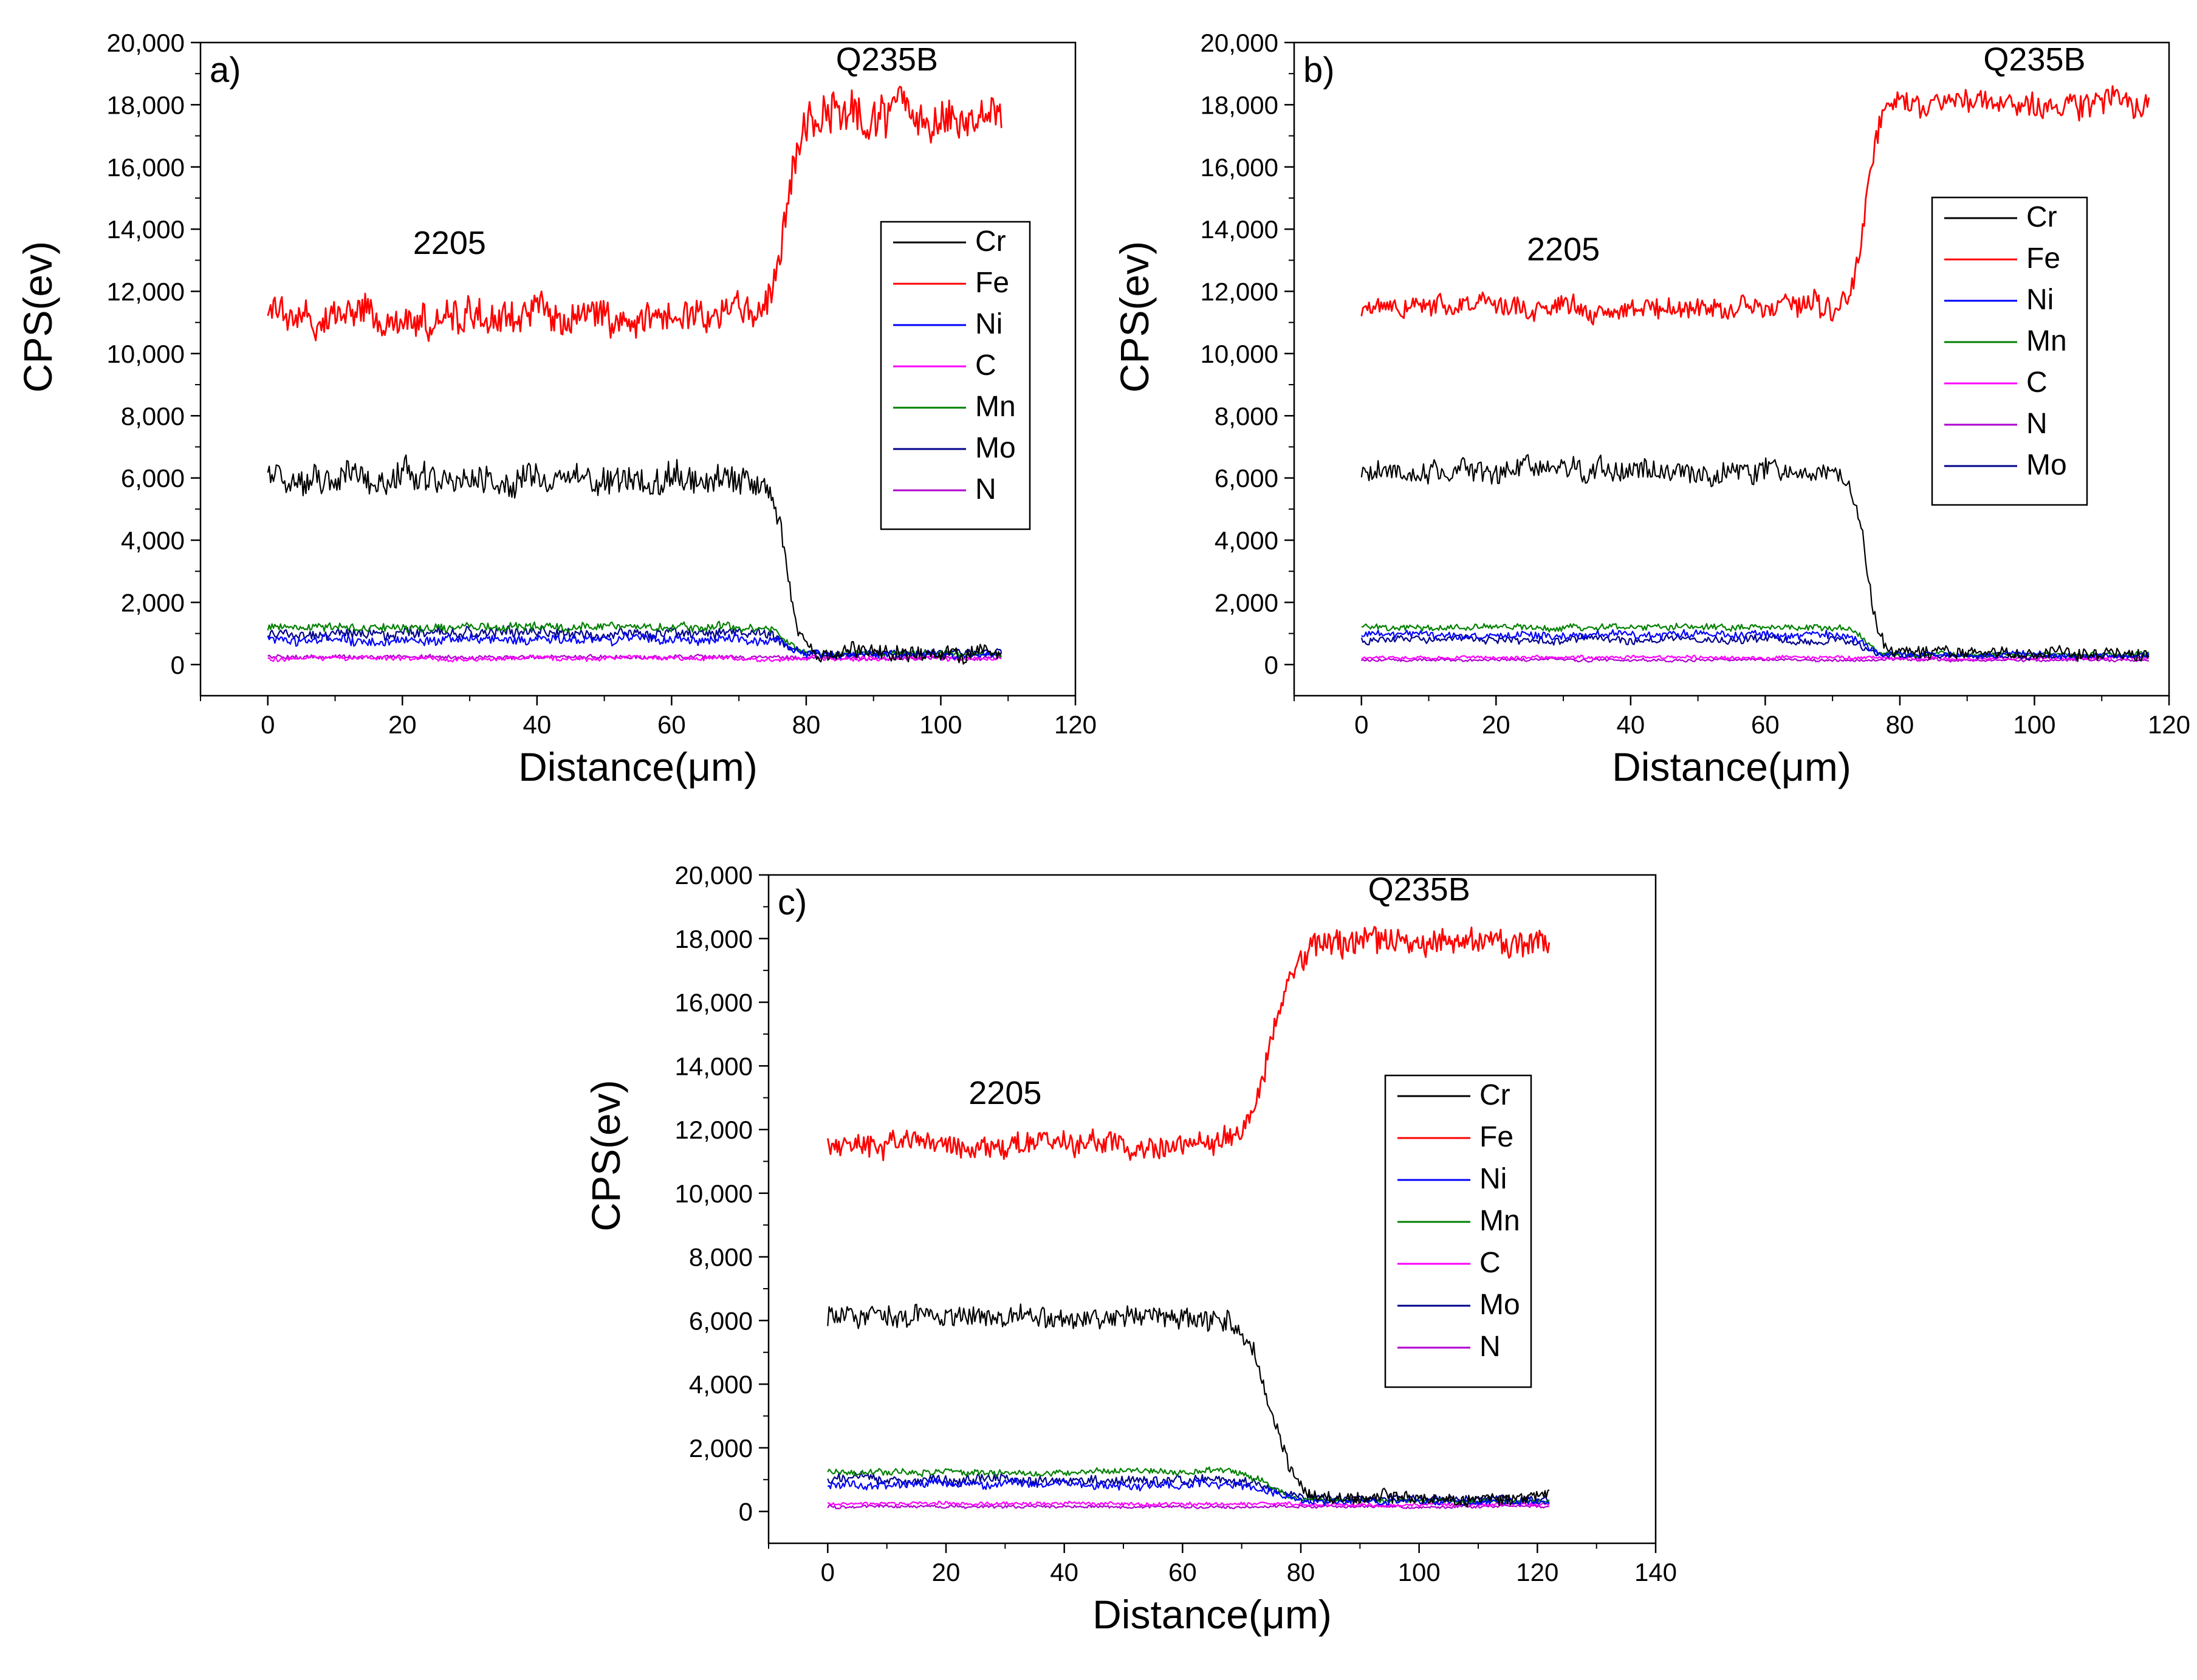 The image size is (2197, 1680). Describe the element at coordinates (792, 902) in the screenshot. I see `panel-label: c)` at that location.